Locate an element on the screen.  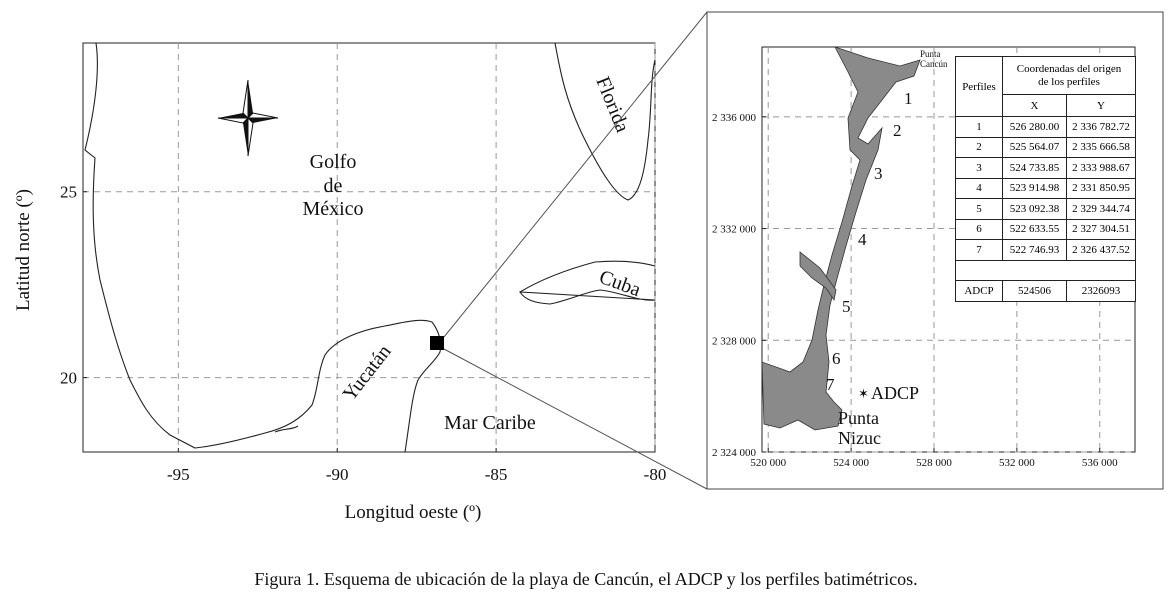
table-row: 3 524 733.85 2 333 988.67 is located at coordinates (1045, 168).